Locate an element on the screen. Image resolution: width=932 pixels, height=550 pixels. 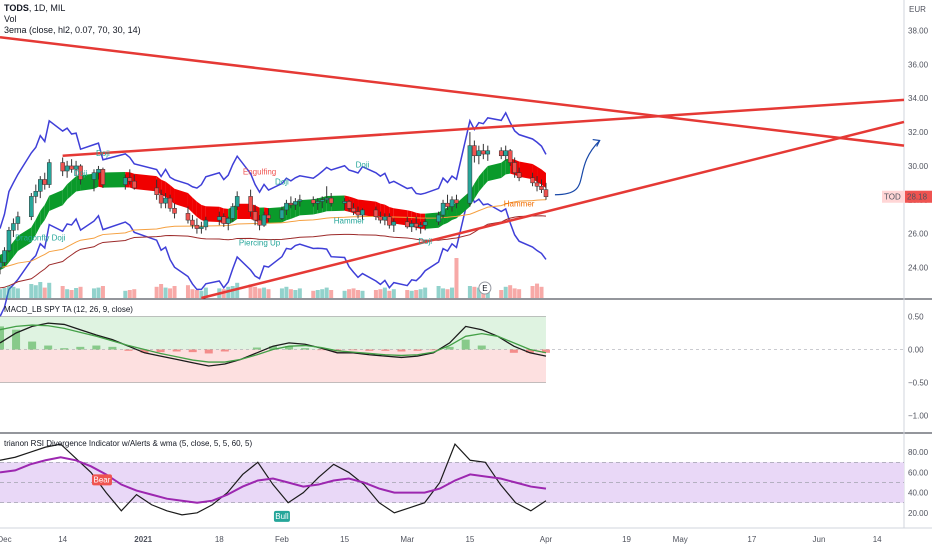
time-tick-label: 18 is located at coordinates (219, 539).